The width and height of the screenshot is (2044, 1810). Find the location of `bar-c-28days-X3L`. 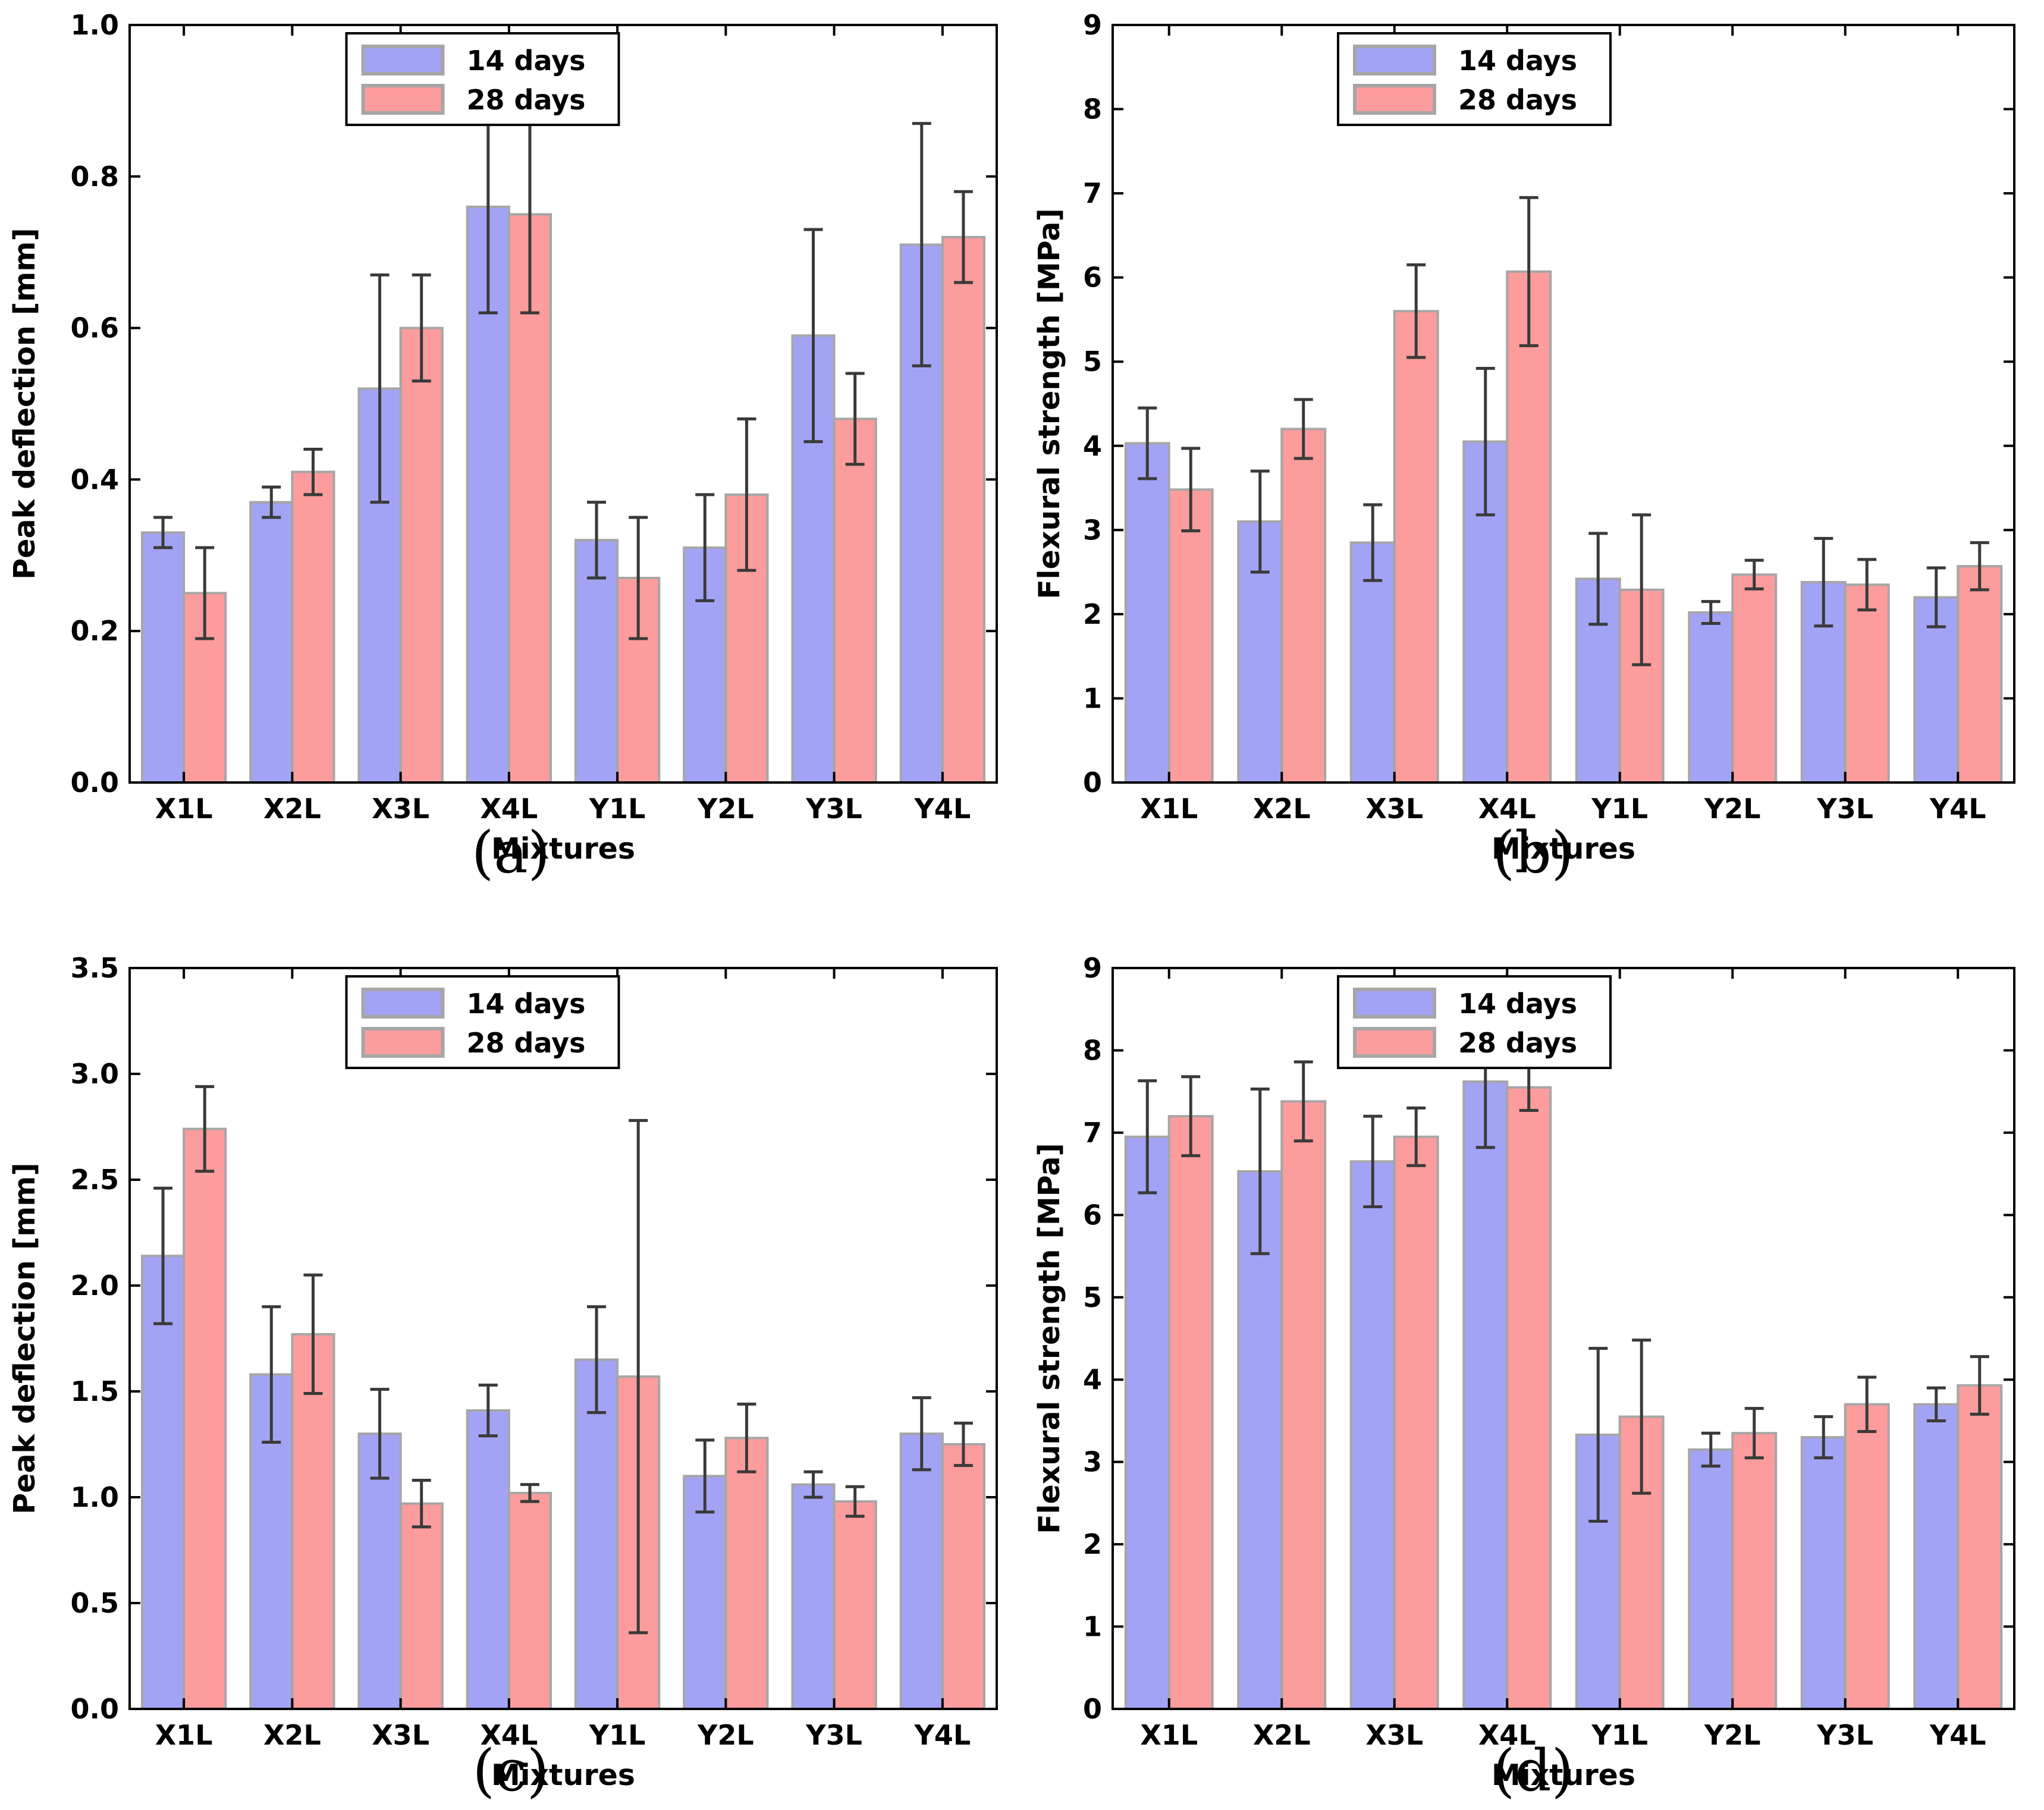

bar-c-28days-X3L is located at coordinates (421, 1606).